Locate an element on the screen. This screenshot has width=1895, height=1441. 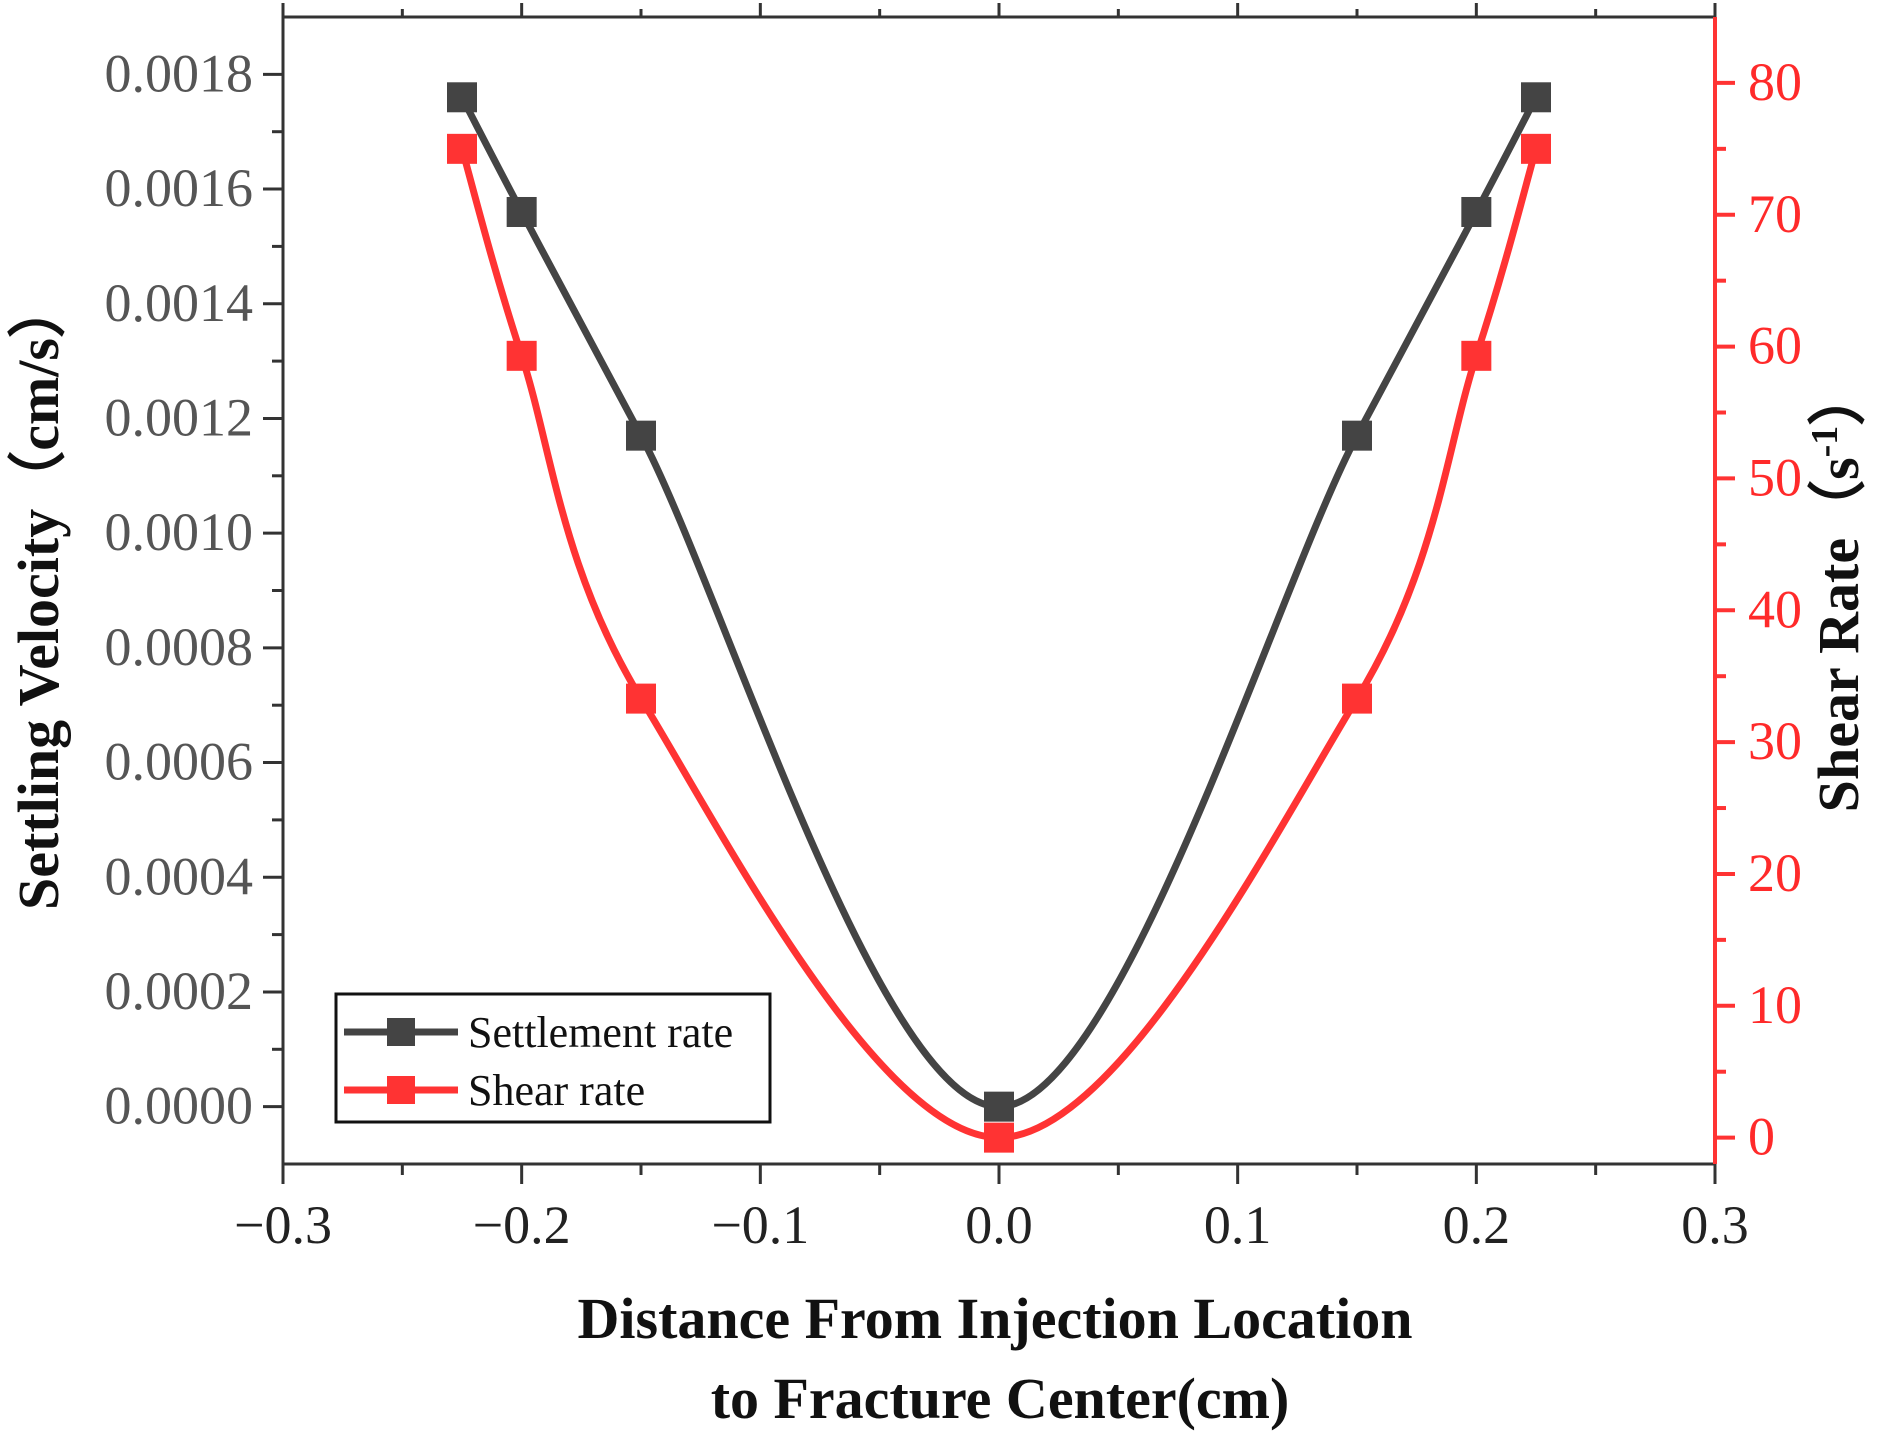
x-tick-label: −0.2 is located at coordinates (522, 1225).